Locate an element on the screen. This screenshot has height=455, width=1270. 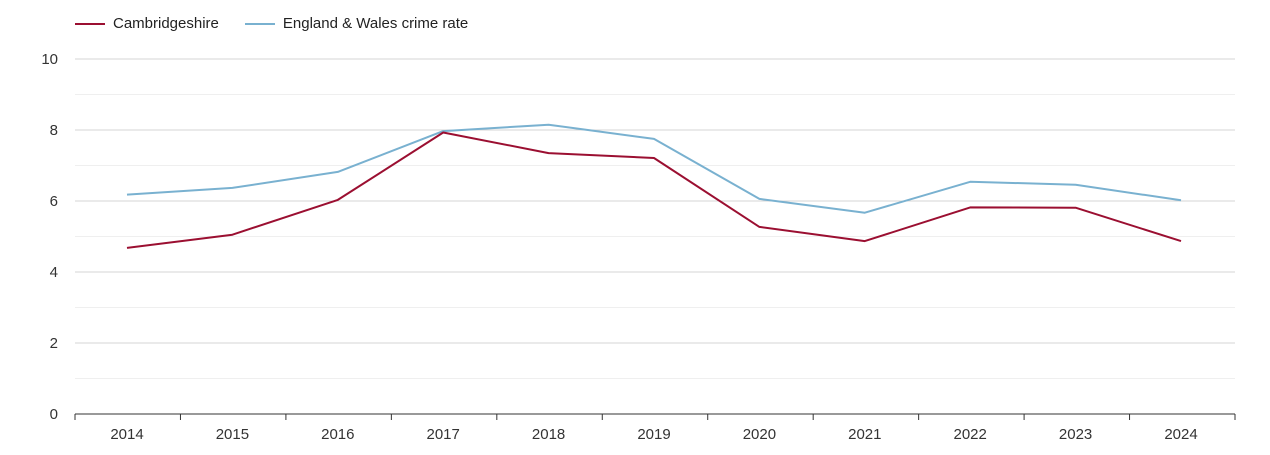
legend-item-england-wales: England & Wales crime rate is located at coordinates (356, 23).